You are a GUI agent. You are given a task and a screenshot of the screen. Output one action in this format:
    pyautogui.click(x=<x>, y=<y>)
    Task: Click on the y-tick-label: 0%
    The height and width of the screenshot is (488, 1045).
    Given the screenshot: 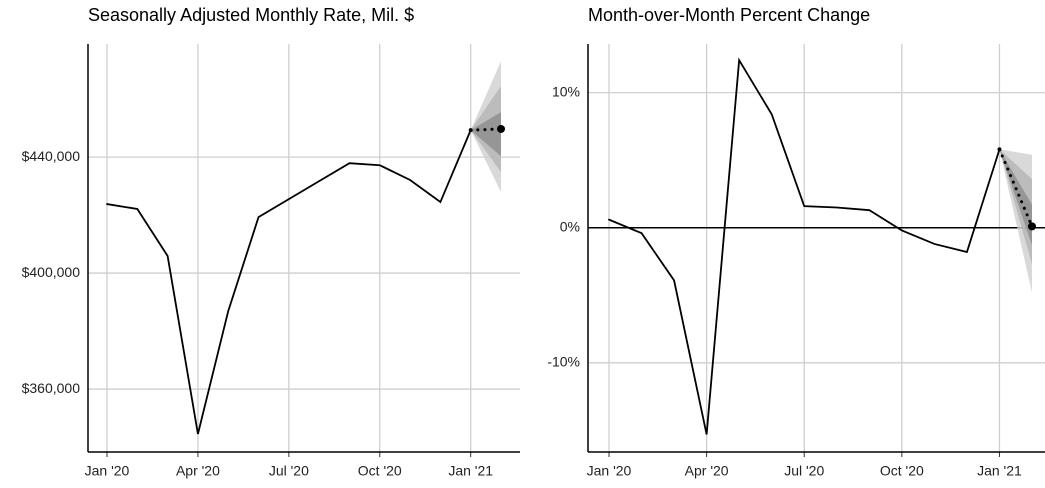 What is the action you would take?
    pyautogui.click(x=570, y=226)
    